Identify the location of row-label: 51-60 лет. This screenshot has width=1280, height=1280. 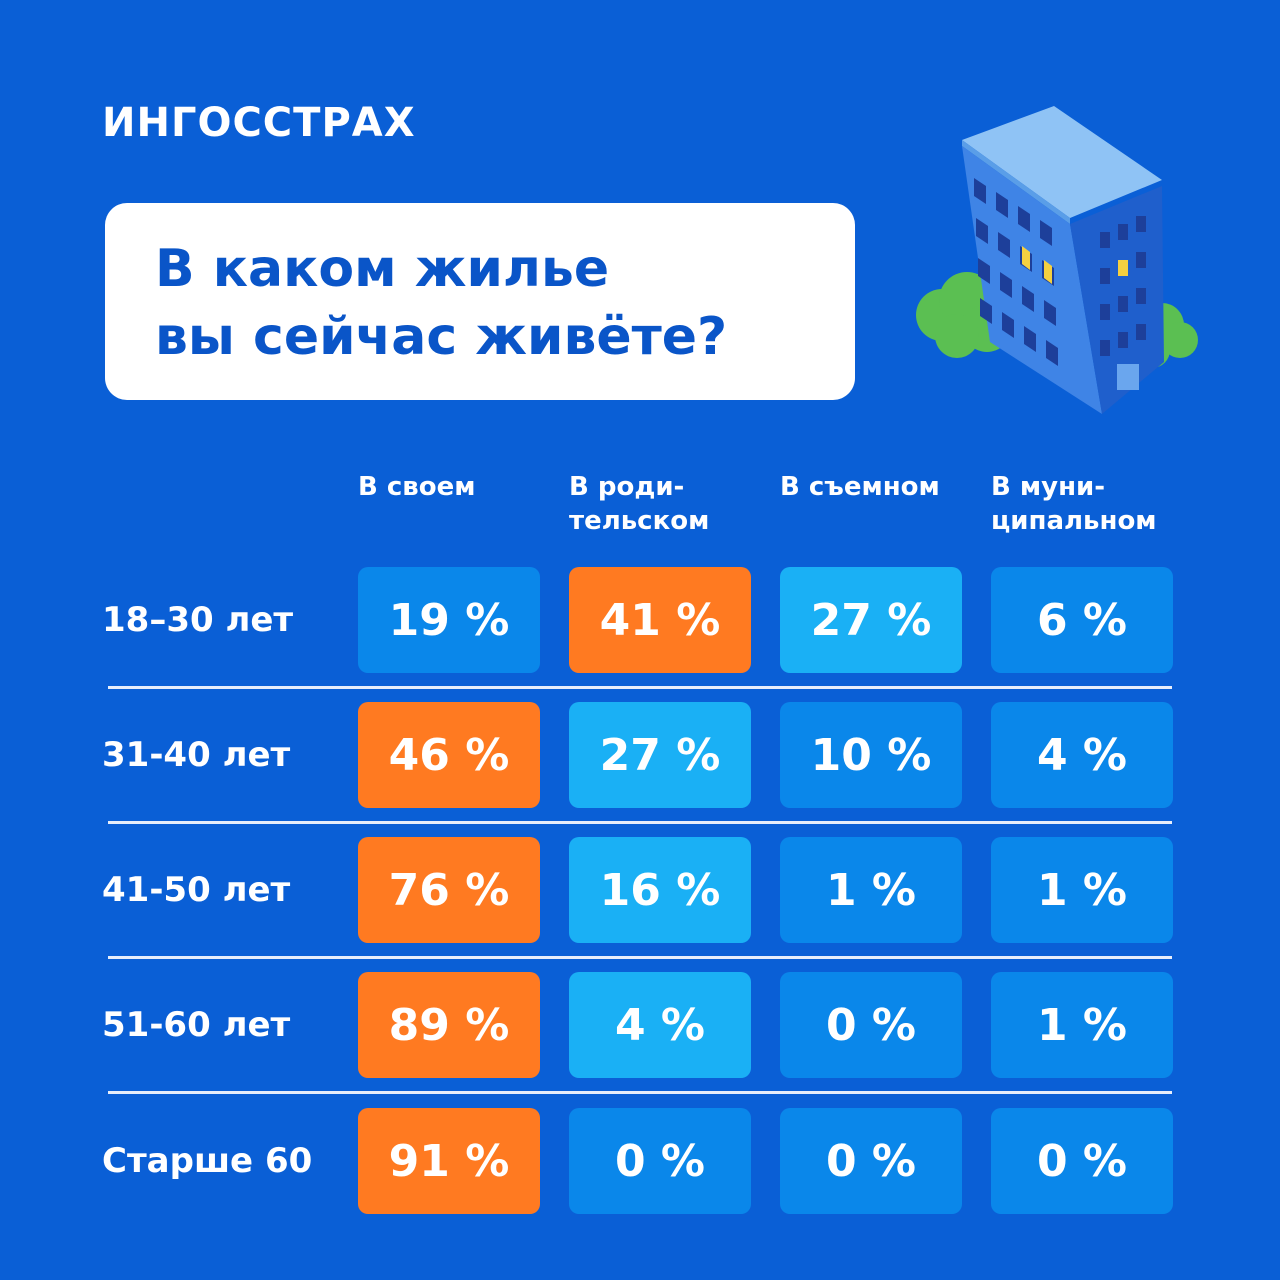
(196, 1025).